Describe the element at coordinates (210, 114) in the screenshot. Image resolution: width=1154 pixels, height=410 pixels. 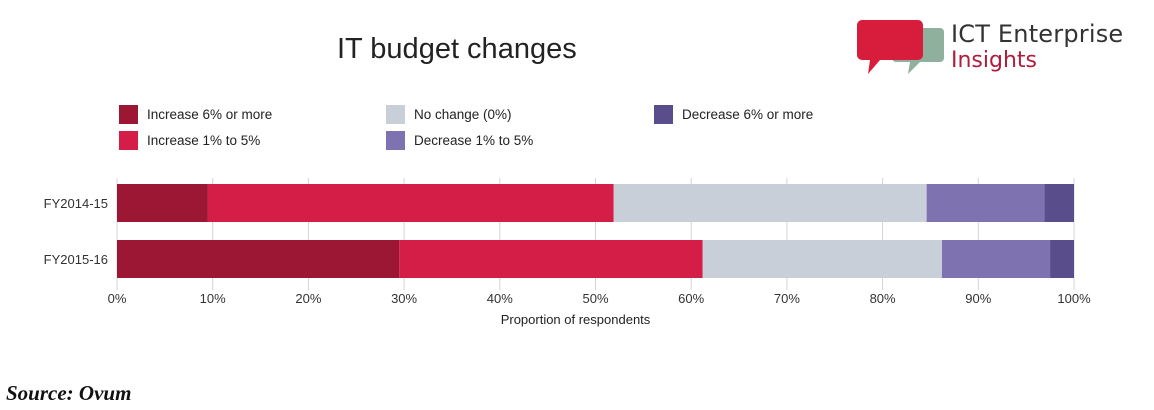
I see `legend-label: Increase 6% or more` at that location.